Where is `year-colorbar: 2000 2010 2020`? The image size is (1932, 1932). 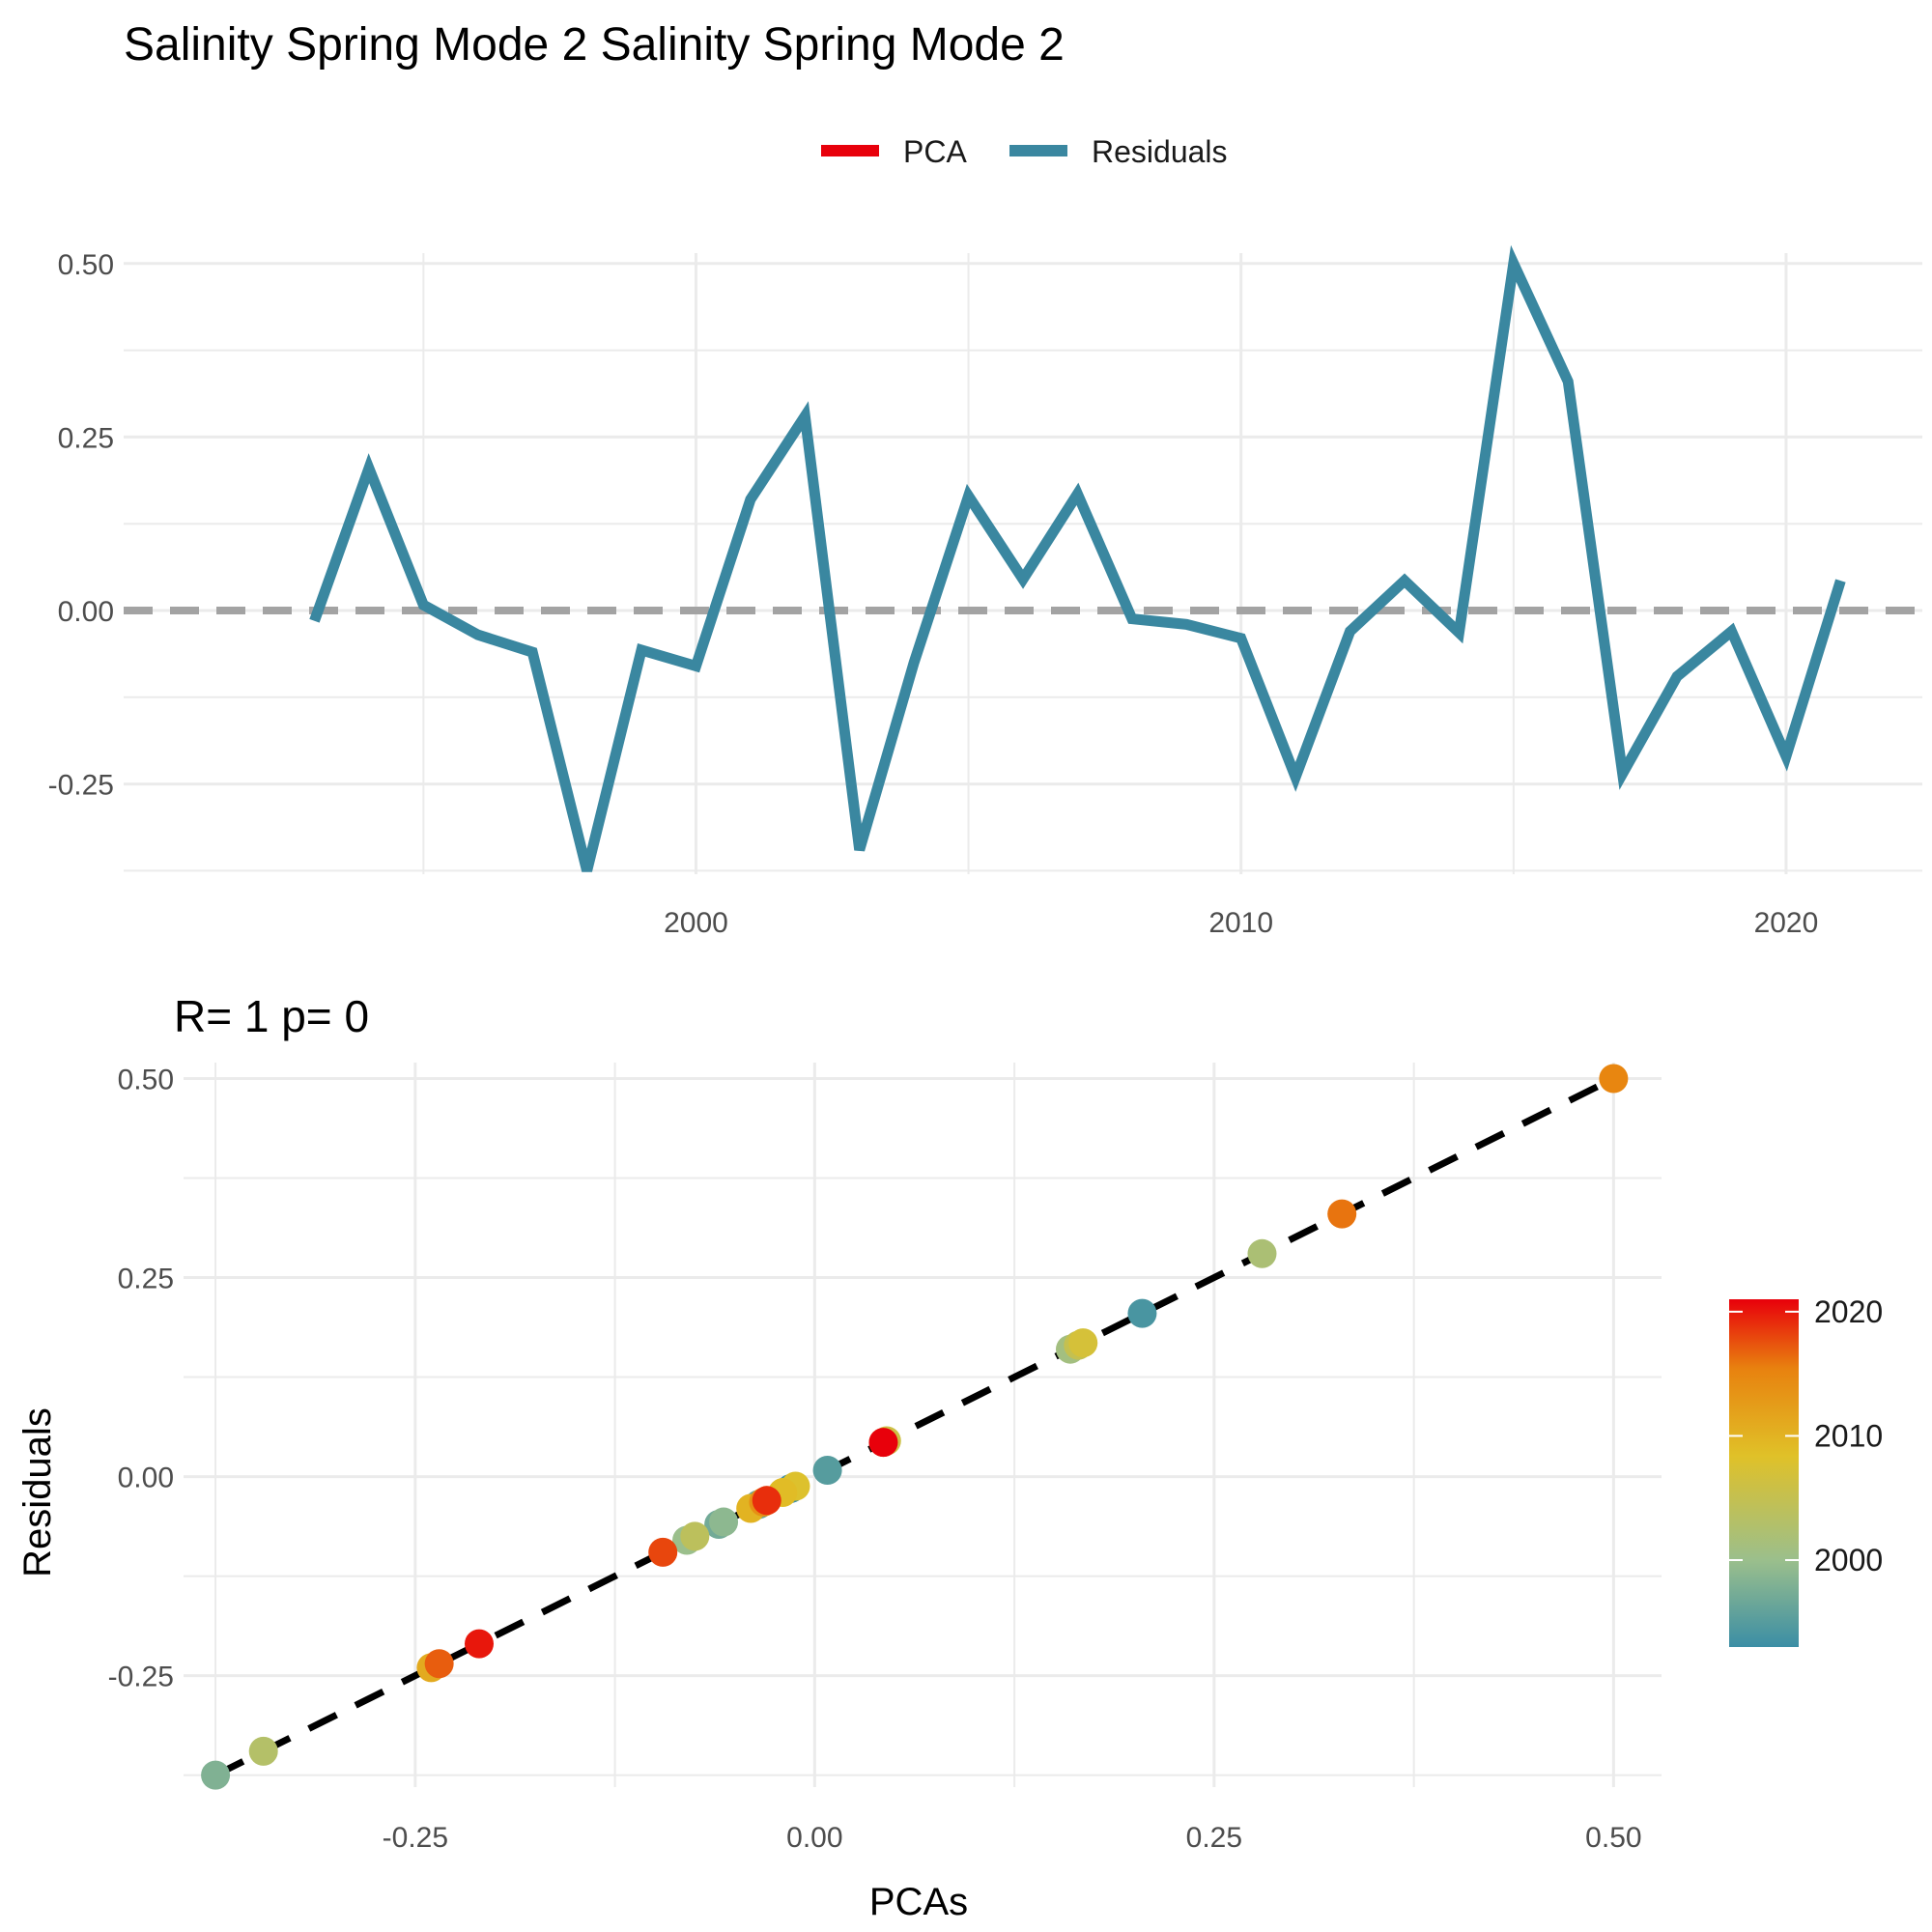
year-colorbar: 2000 2010 2020 is located at coordinates (1806, 1470).